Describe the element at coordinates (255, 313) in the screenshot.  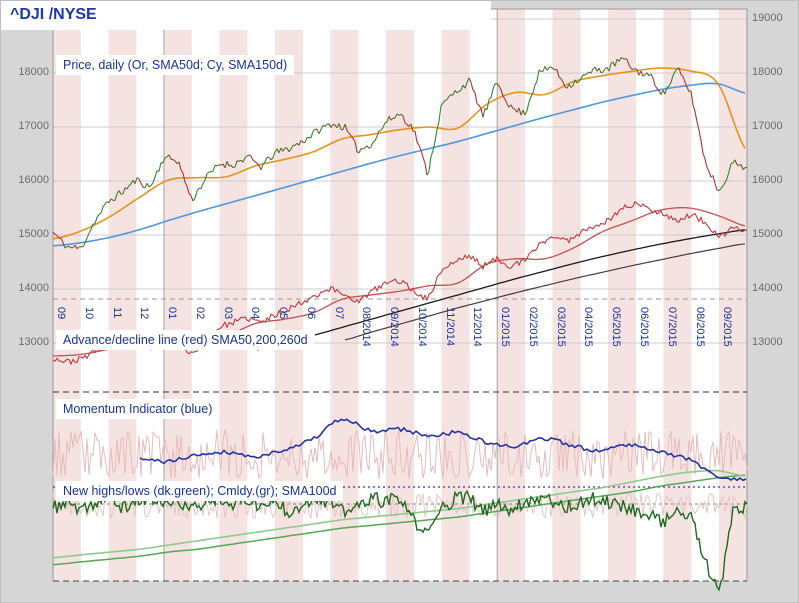
I see `x-axis-label: 04` at that location.